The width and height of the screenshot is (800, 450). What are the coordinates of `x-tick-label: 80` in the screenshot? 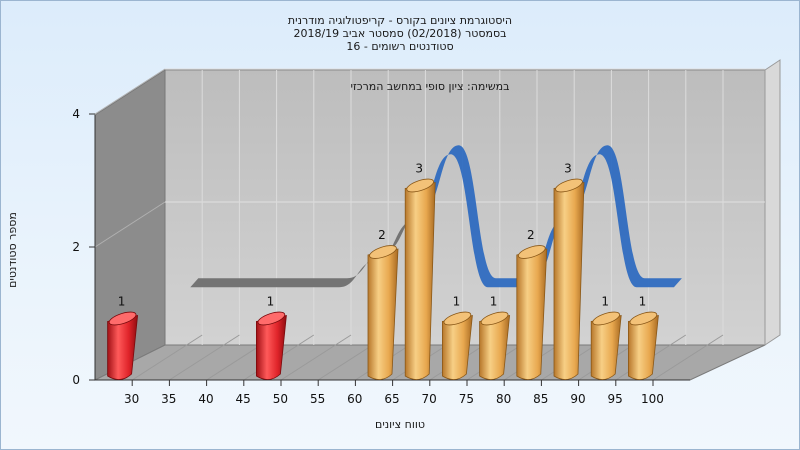 It's located at (503, 399).